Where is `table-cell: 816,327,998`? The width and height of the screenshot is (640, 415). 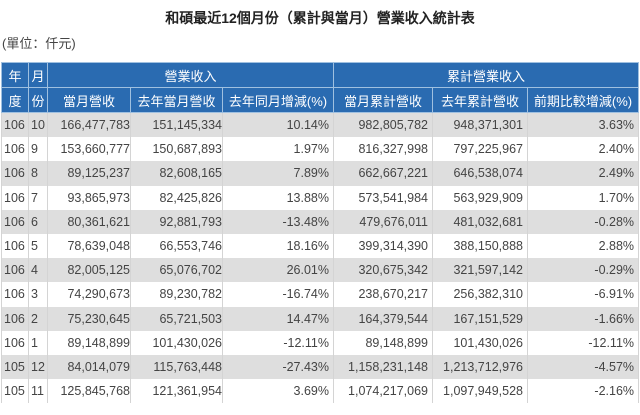 table-cell: 816,327,998 is located at coordinates (383, 149).